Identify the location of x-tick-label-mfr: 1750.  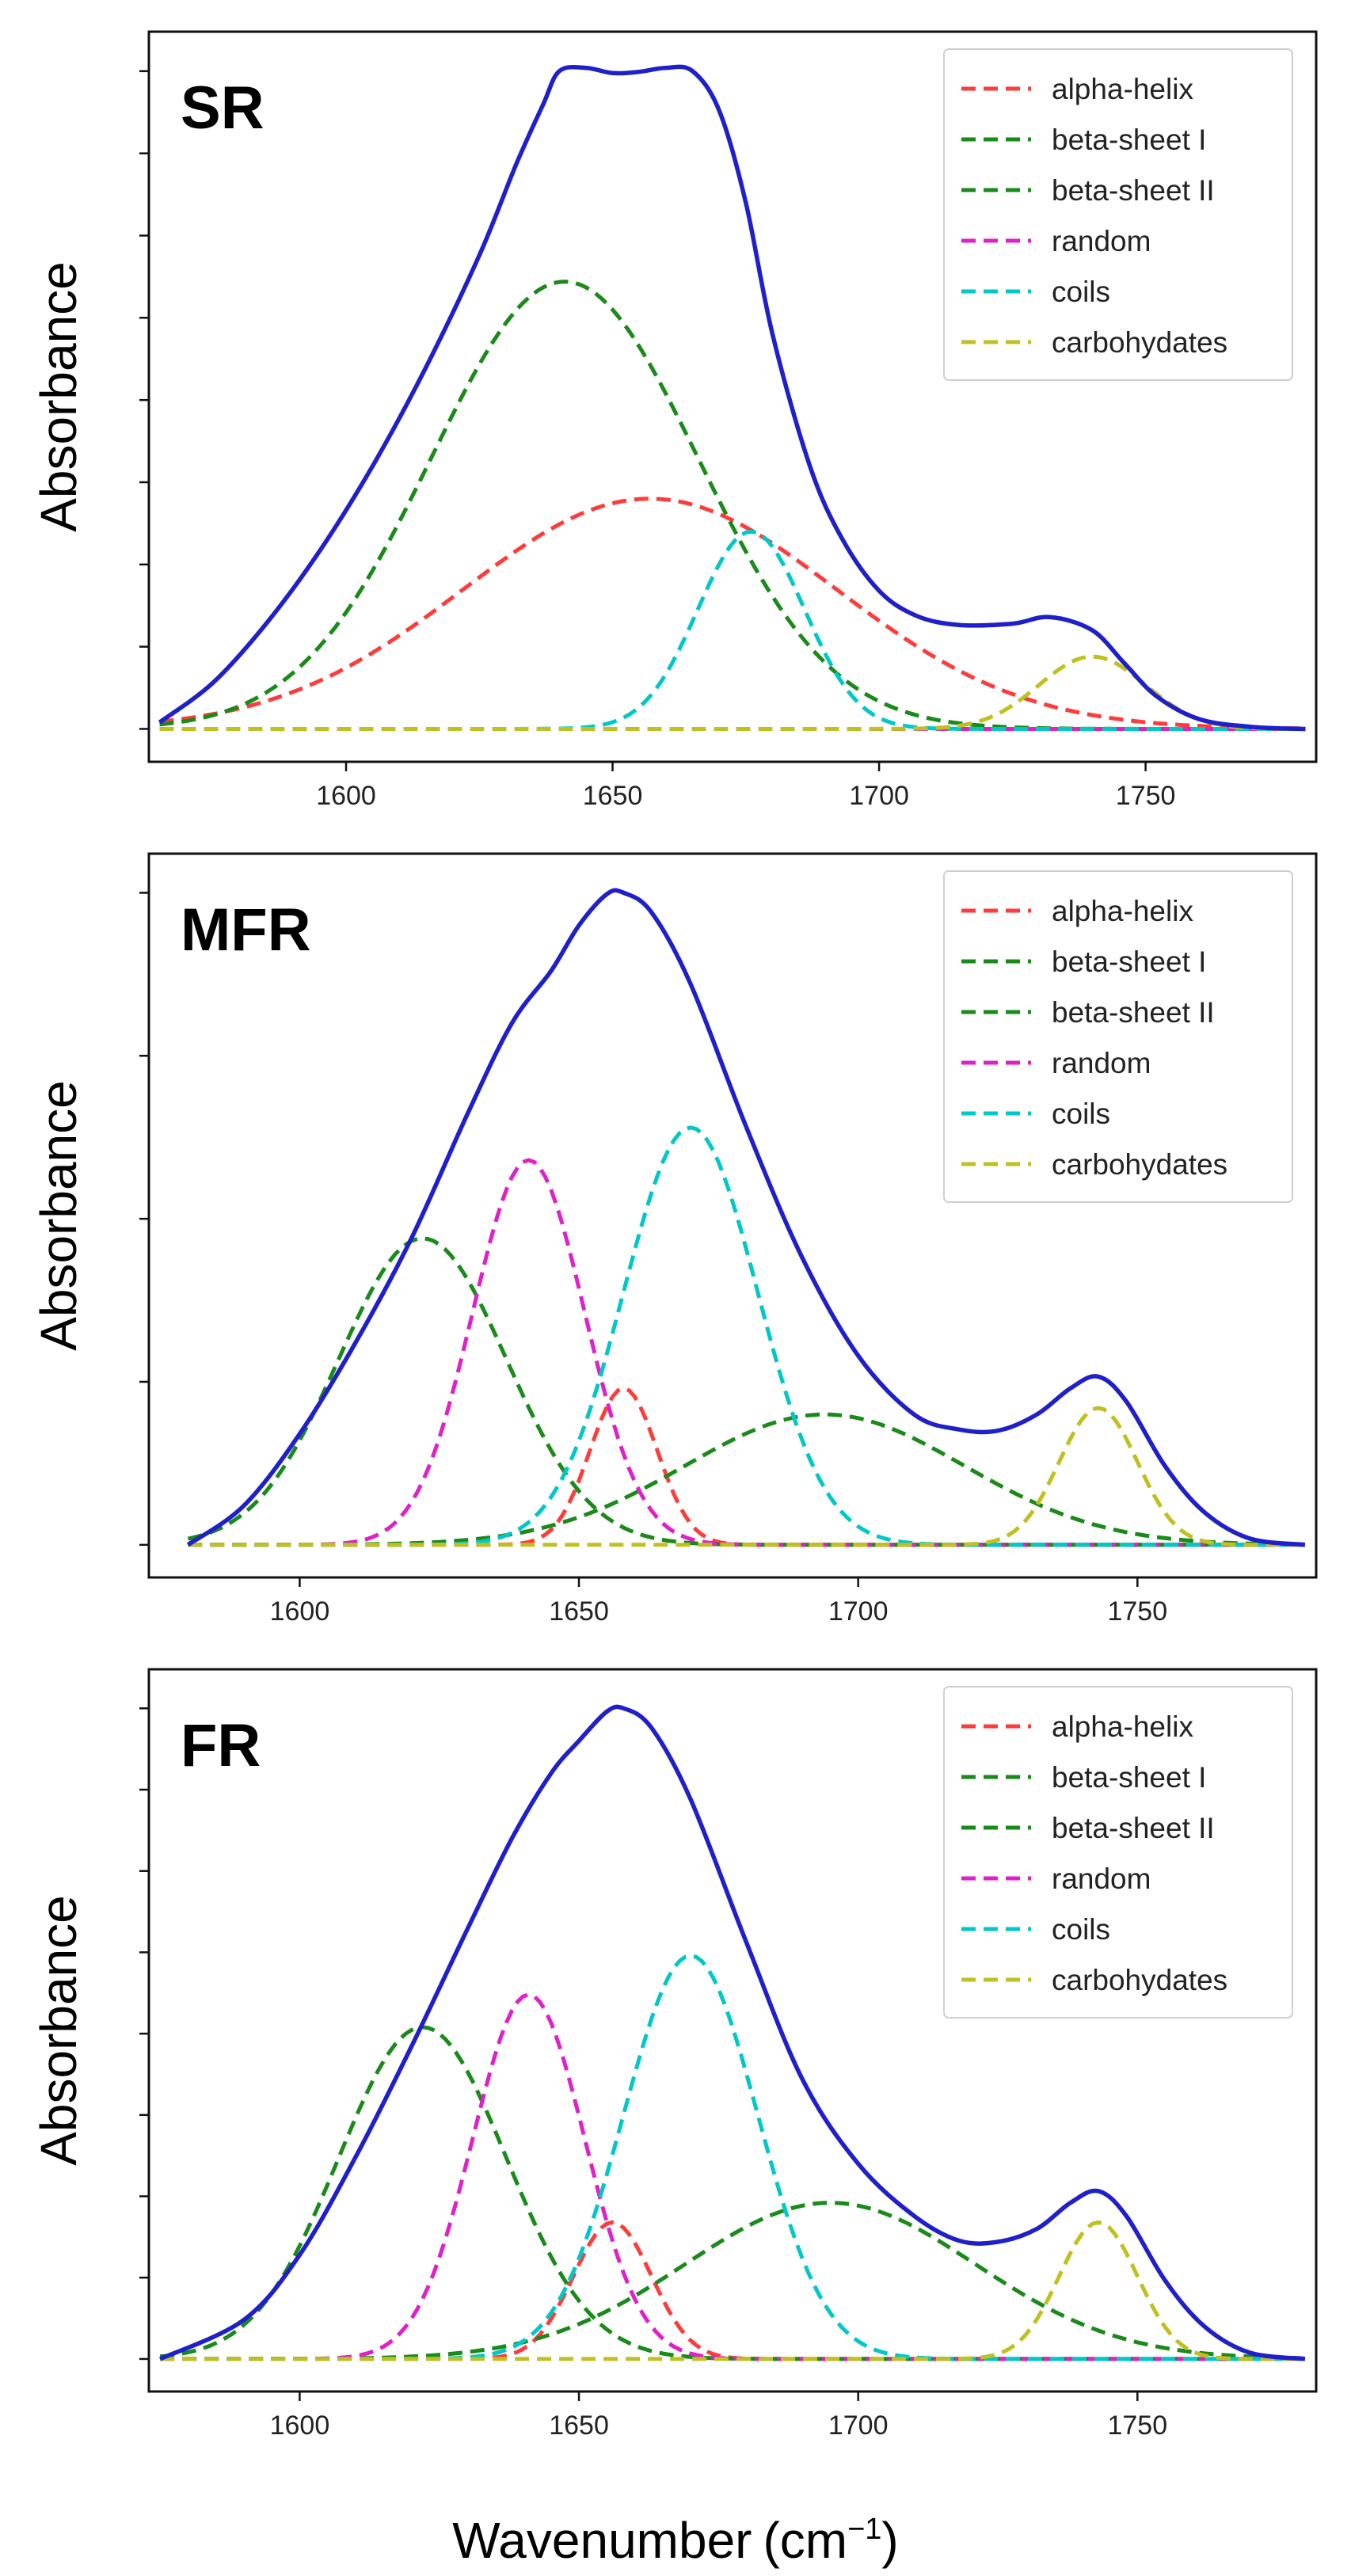
(1137, 1611).